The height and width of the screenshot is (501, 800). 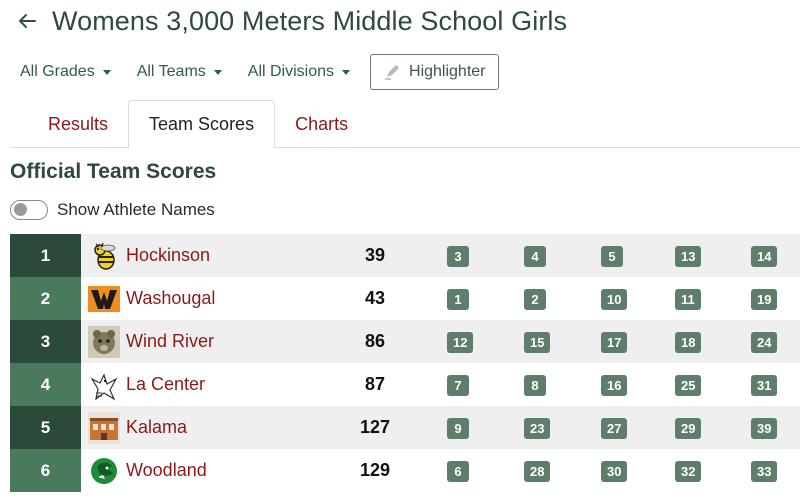 I want to click on highlighter-icon, so click(x=392, y=72).